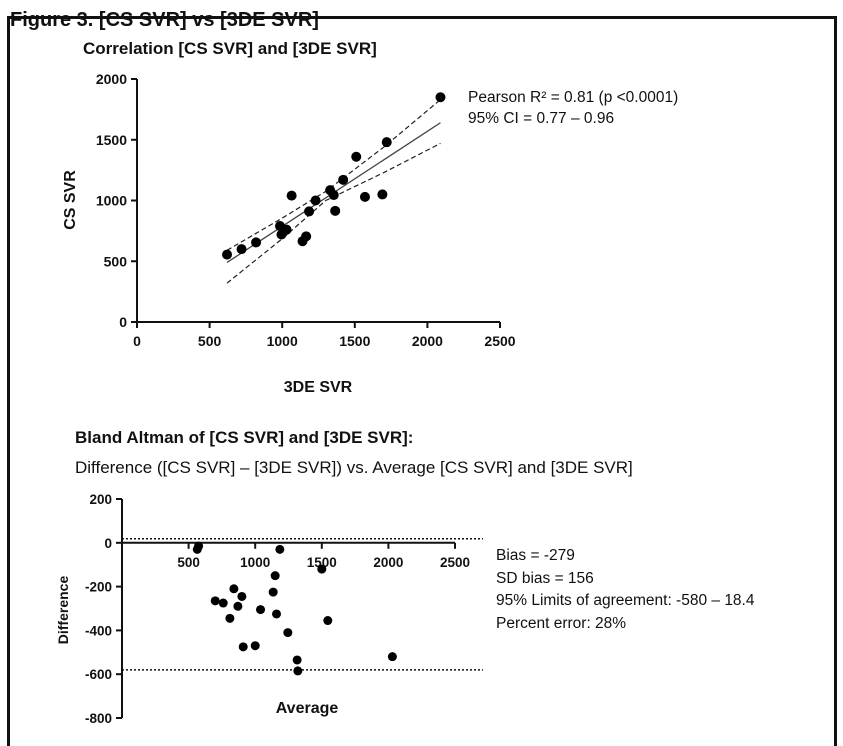 Image resolution: width=843 pixels, height=746 pixels. Describe the element at coordinates (111, 140) in the screenshot. I see `y-tick-label: 1500` at that location.